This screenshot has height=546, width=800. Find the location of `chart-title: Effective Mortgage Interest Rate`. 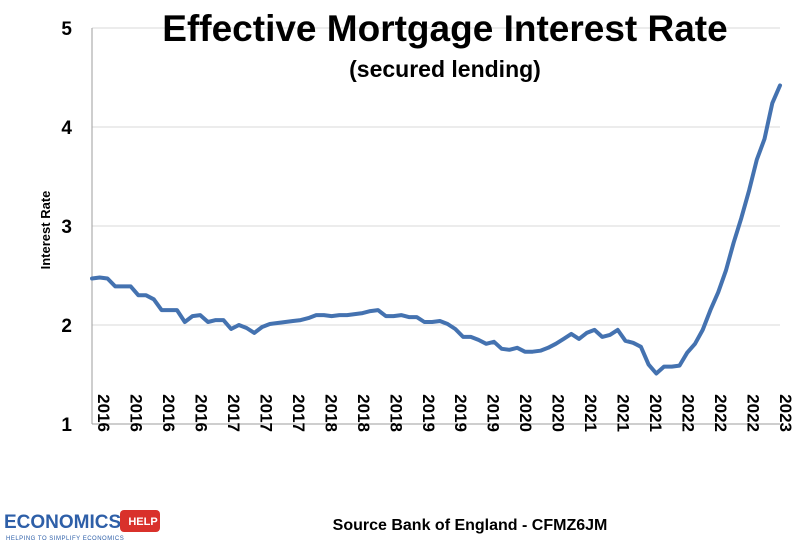

chart-title: Effective Mortgage Interest Rate is located at coordinates (444, 28).